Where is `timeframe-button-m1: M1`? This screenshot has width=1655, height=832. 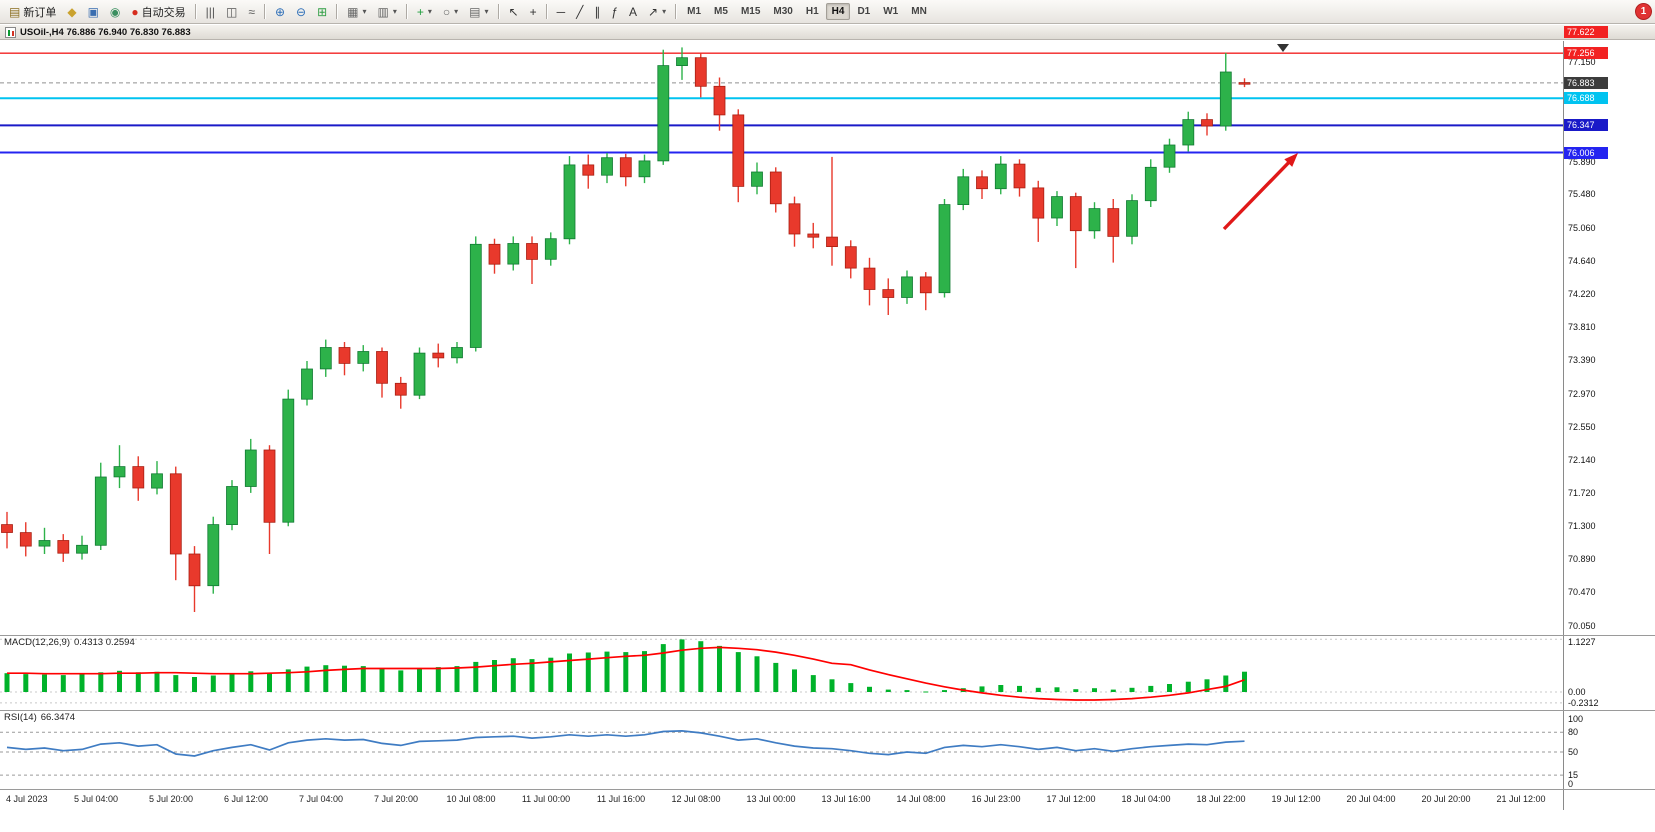
timeframe-button-m1: M1 is located at coordinates (694, 11).